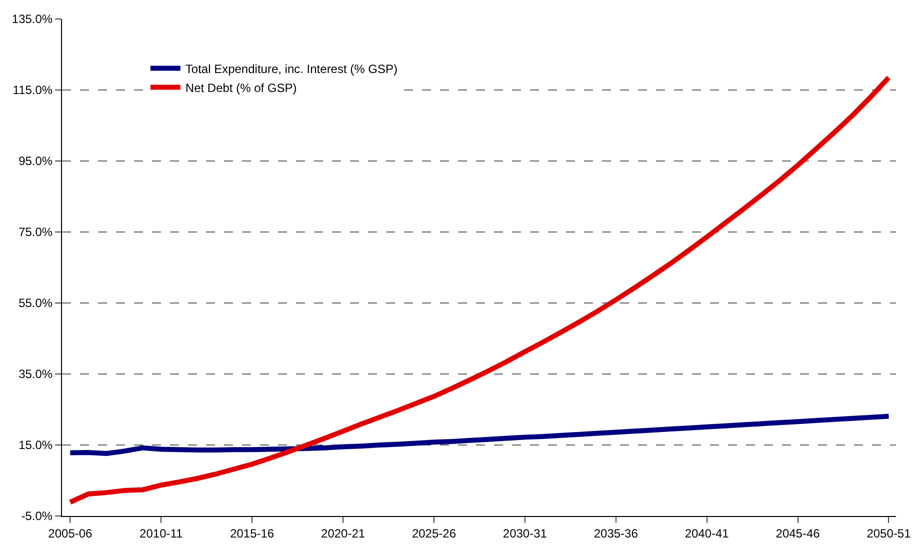  What do you see at coordinates (434, 533) in the screenshot?
I see `x-tick-label: 2025-26` at bounding box center [434, 533].